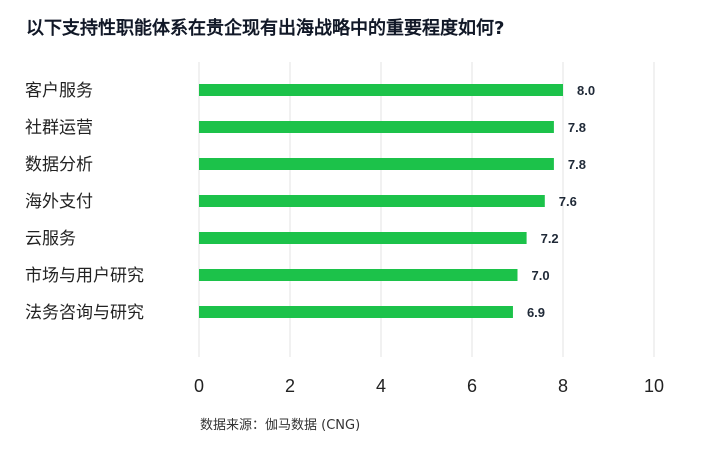 This screenshot has height=450, width=708. I want to click on category-label: 客户服务, so click(59, 91).